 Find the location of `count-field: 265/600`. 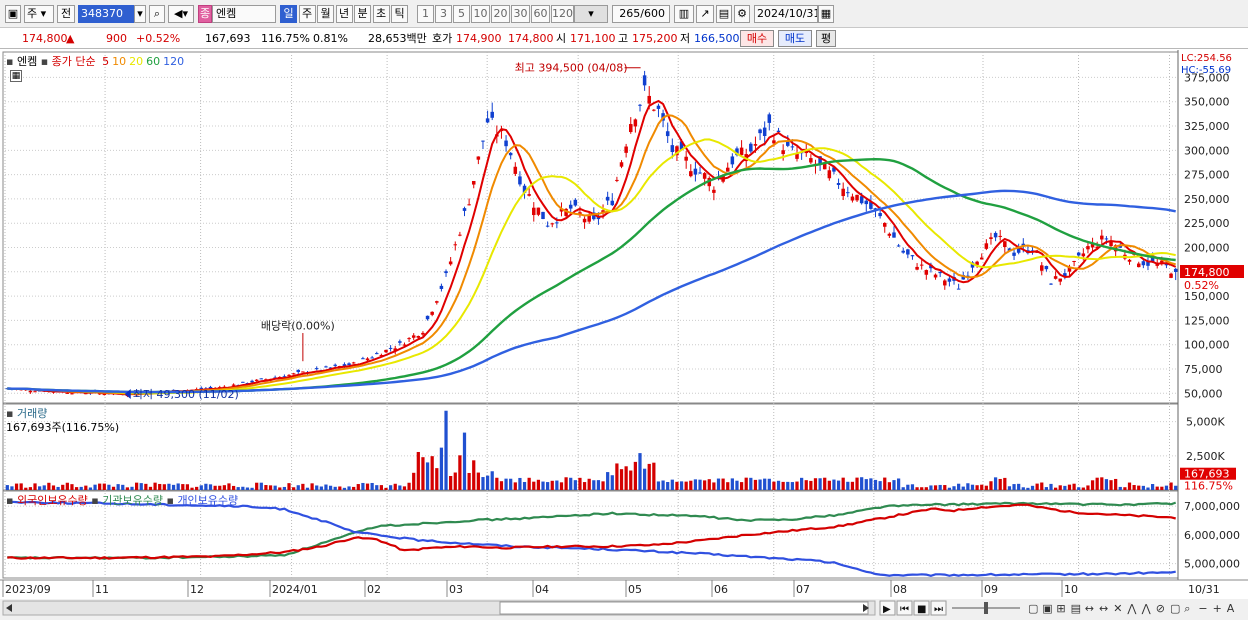

count-field: 265/600 is located at coordinates (641, 14).